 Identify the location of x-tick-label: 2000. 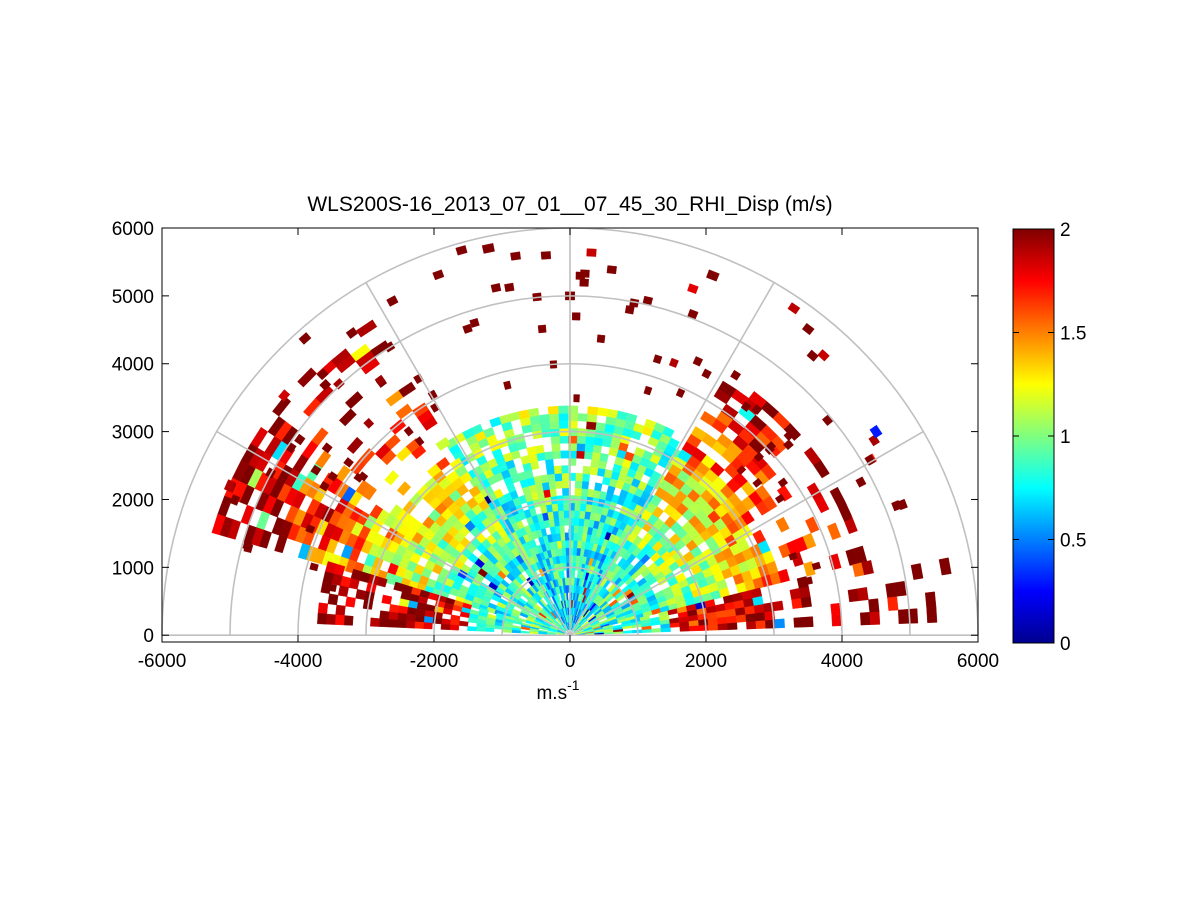
(706, 661).